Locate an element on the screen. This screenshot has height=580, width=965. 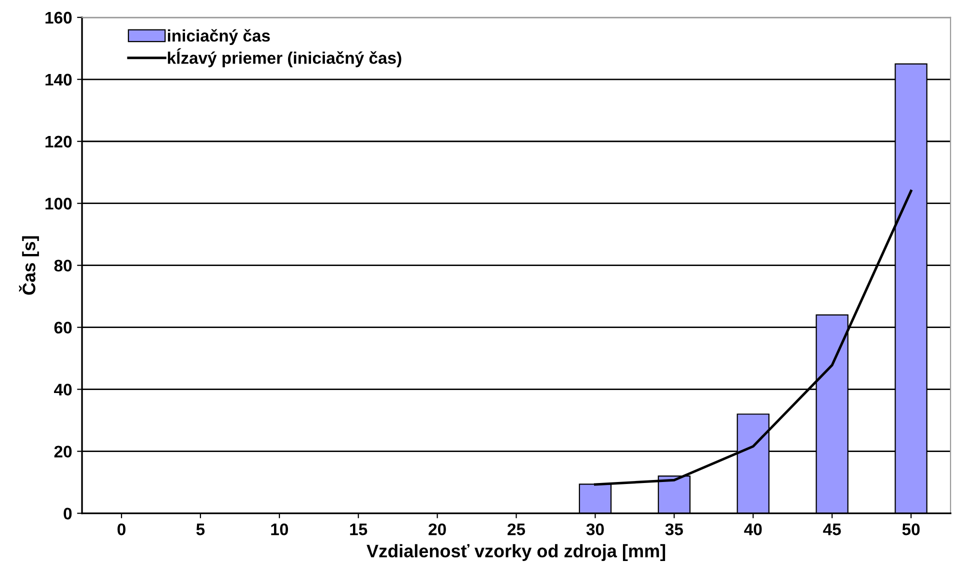
y-tick-label: 100 is located at coordinates (59, 204).